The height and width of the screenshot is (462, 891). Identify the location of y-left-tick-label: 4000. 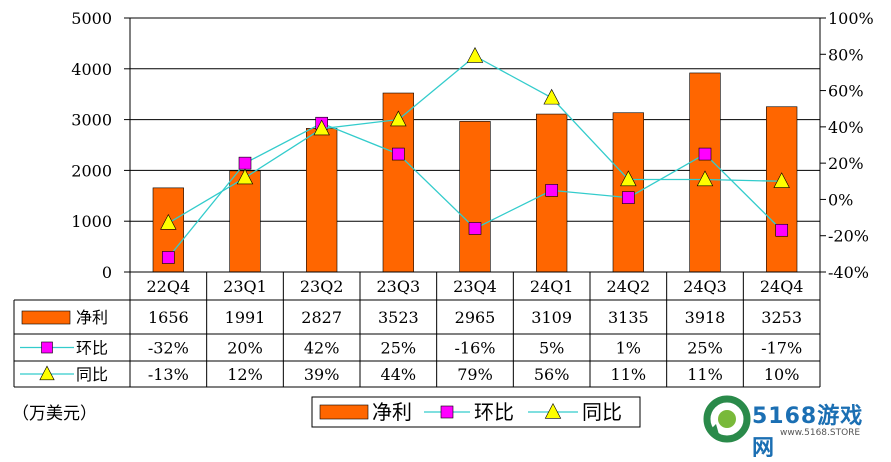
(91, 69).